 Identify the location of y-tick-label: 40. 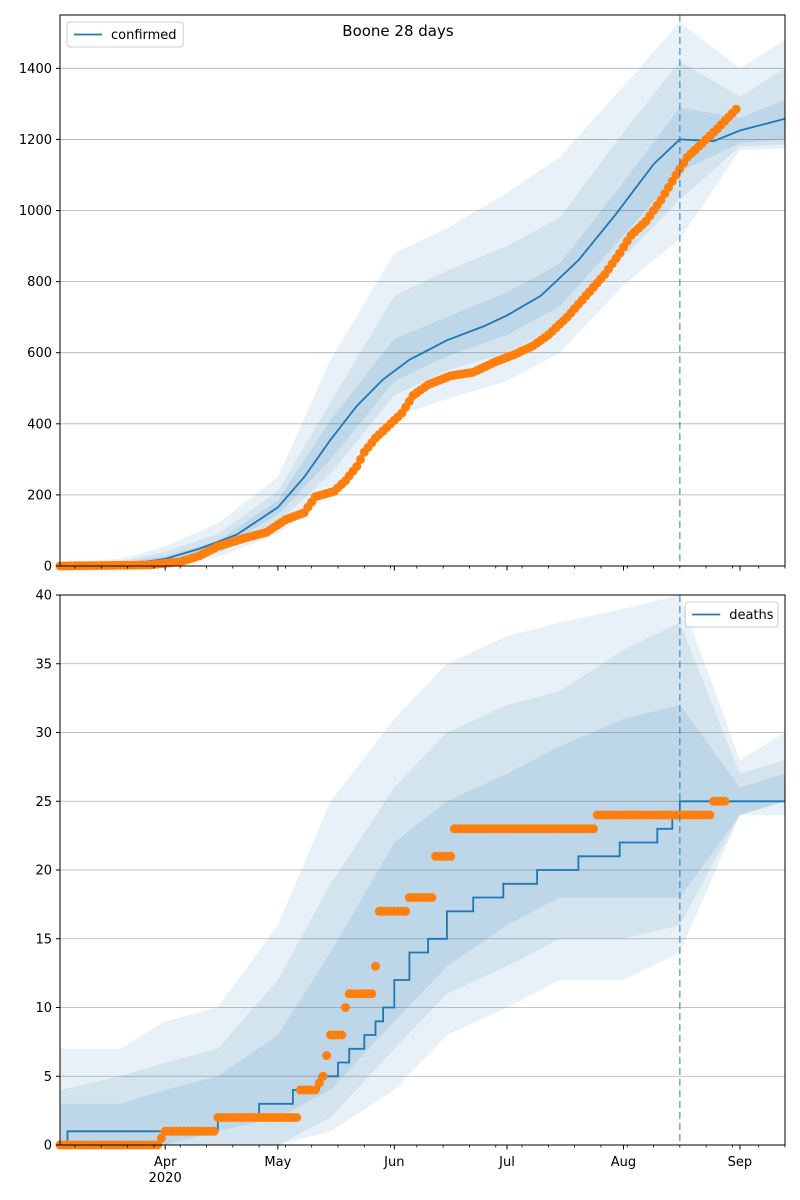
(43, 596).